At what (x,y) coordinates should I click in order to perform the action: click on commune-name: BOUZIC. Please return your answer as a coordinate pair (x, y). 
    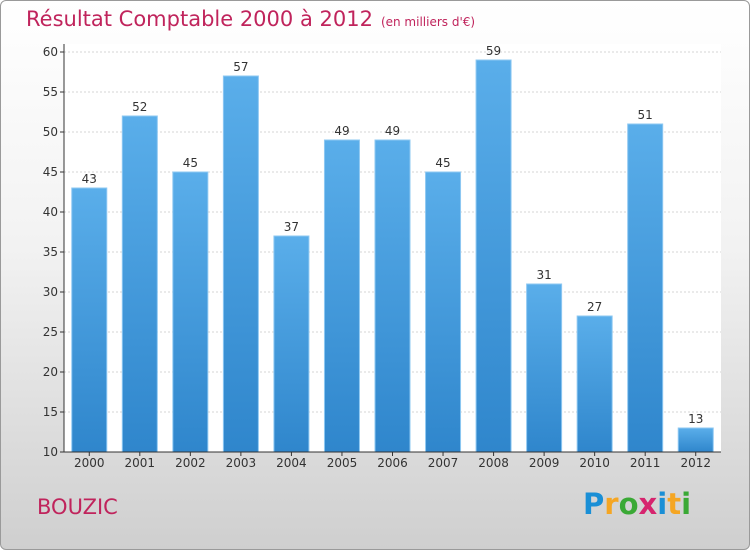
    Looking at the image, I should click on (77, 507).